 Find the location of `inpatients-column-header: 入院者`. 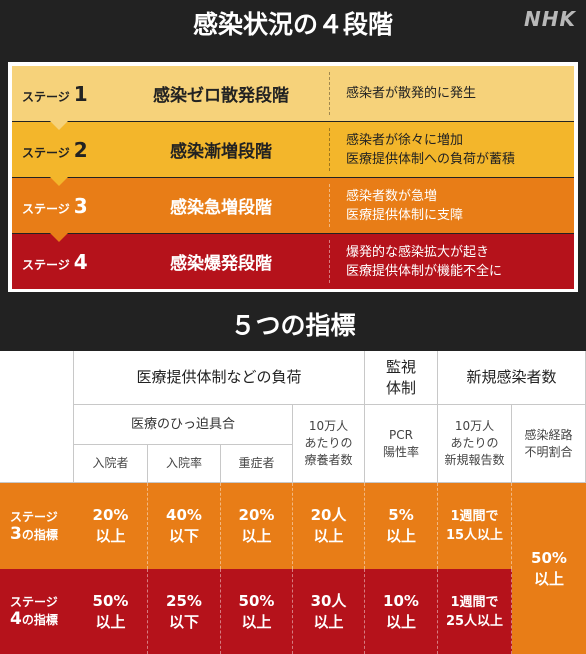

inpatients-column-header: 入院者 is located at coordinates (111, 464).